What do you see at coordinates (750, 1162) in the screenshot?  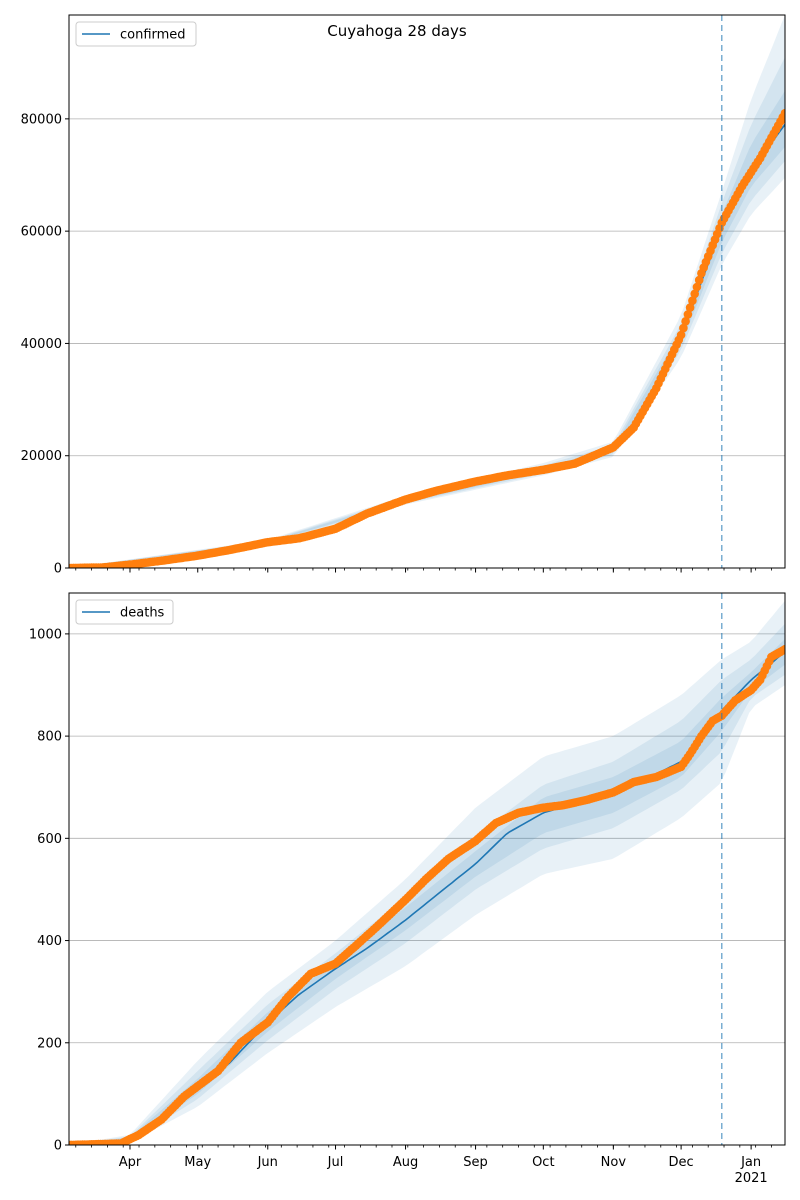 I see `x-tick-label: Jan` at bounding box center [750, 1162].